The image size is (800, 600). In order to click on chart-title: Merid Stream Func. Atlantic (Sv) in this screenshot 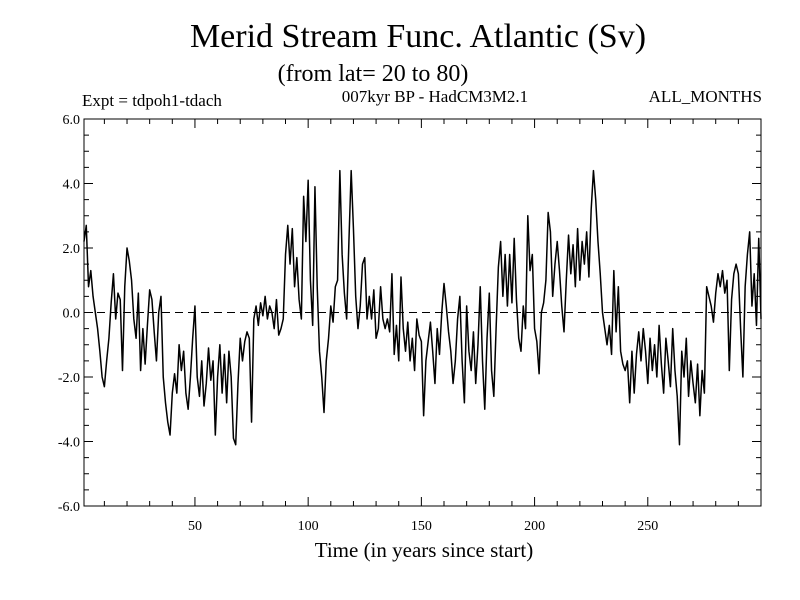, I will do `click(418, 36)`.